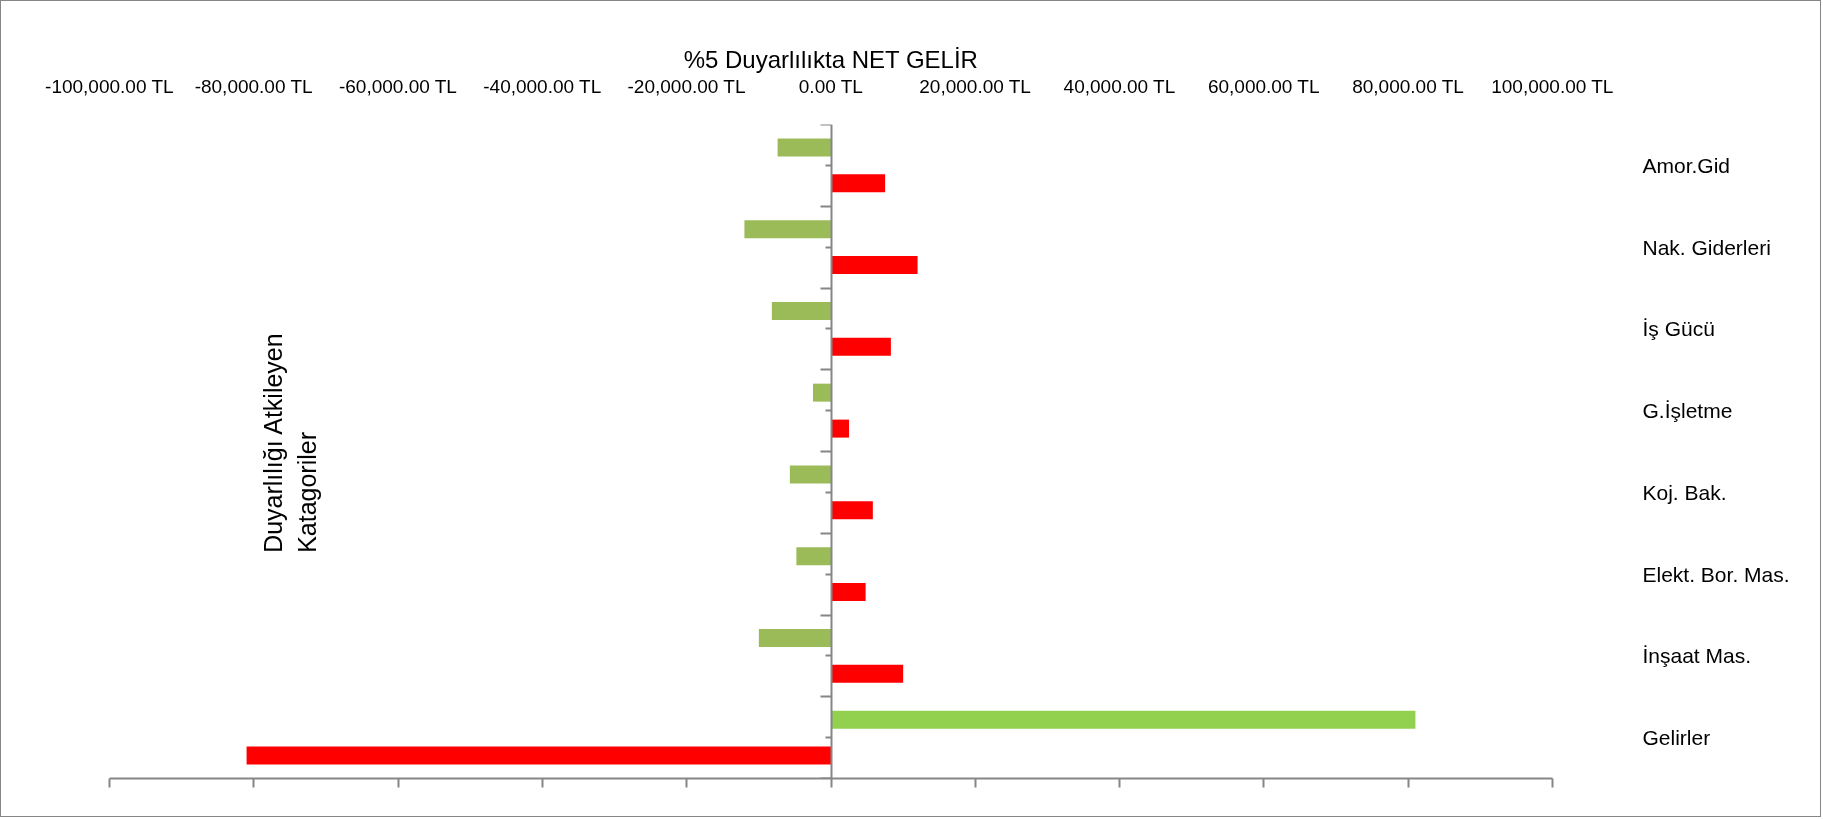 The height and width of the screenshot is (819, 1823). What do you see at coordinates (1706, 247) in the screenshot?
I see `y-tick-label: Nak. Giderleri` at bounding box center [1706, 247].